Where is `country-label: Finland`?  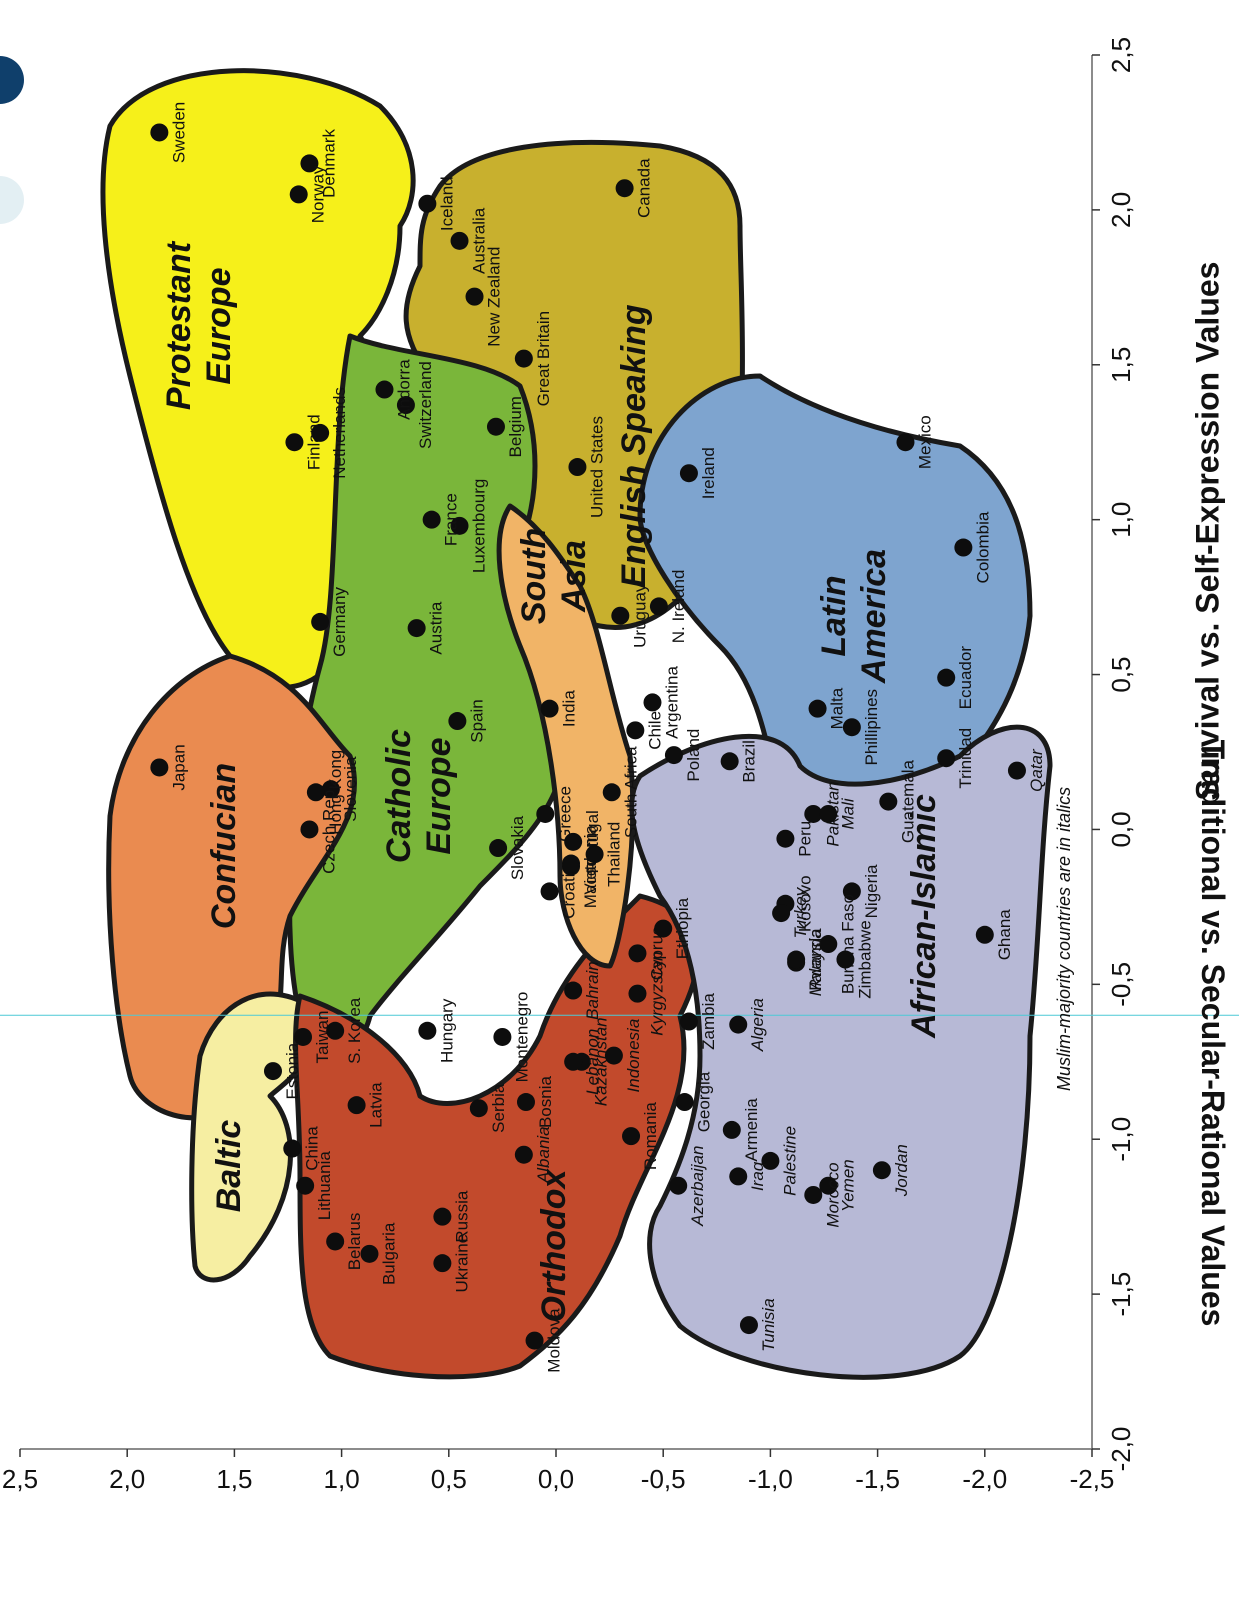
country-label: Finland is located at coordinates (313, 442).